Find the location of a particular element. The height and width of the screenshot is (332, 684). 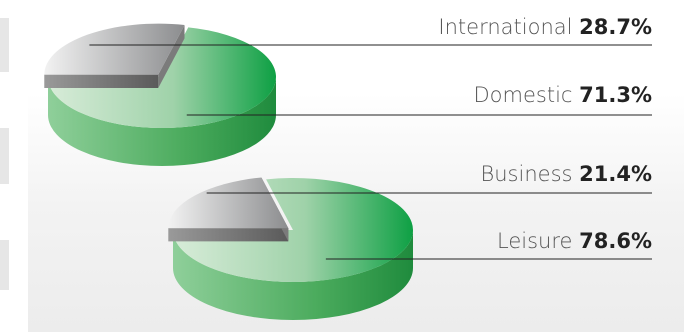

pie-slice-international is located at coordinates (114, 49).